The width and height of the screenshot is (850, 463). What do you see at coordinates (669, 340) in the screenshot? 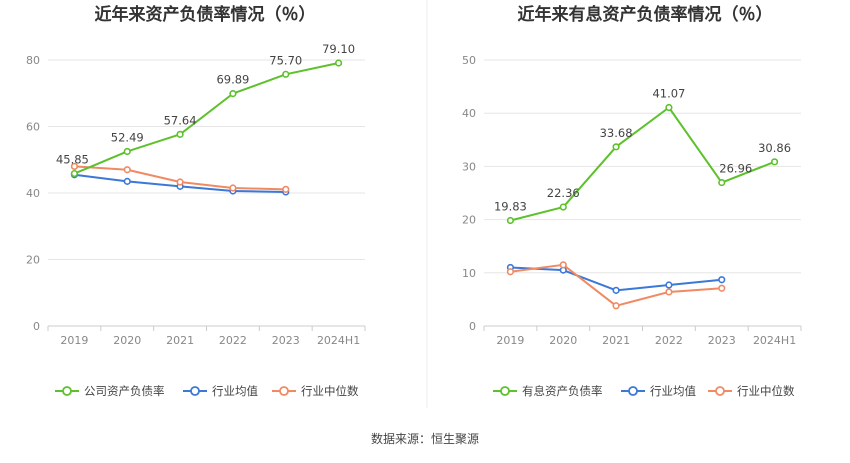
I see `chart2-x-tick-label: 2022` at bounding box center [669, 340].